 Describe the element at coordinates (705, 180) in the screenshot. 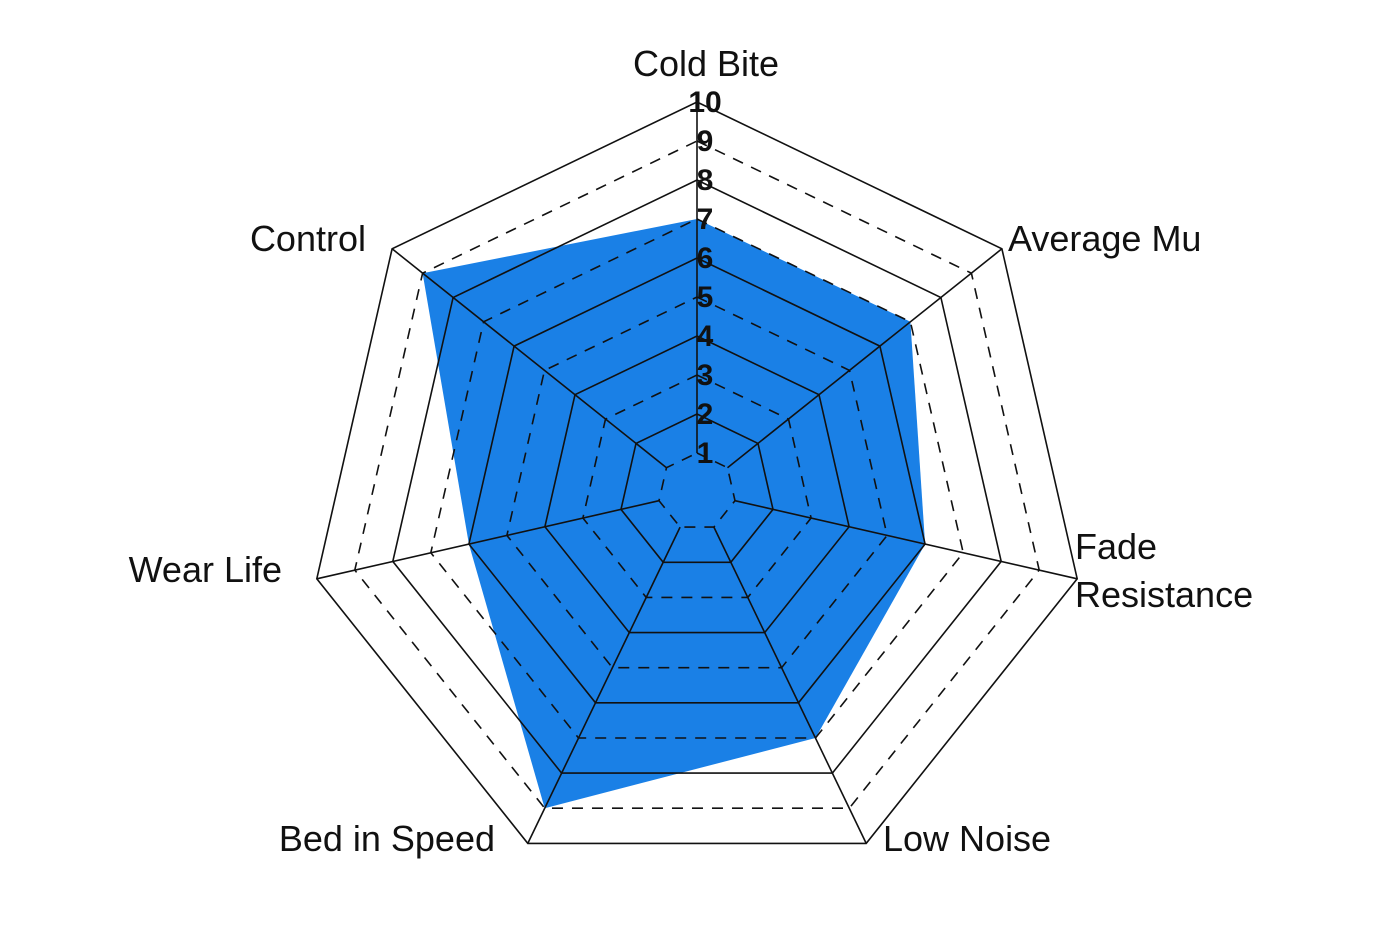

I see `tick-label-8: 8` at that location.